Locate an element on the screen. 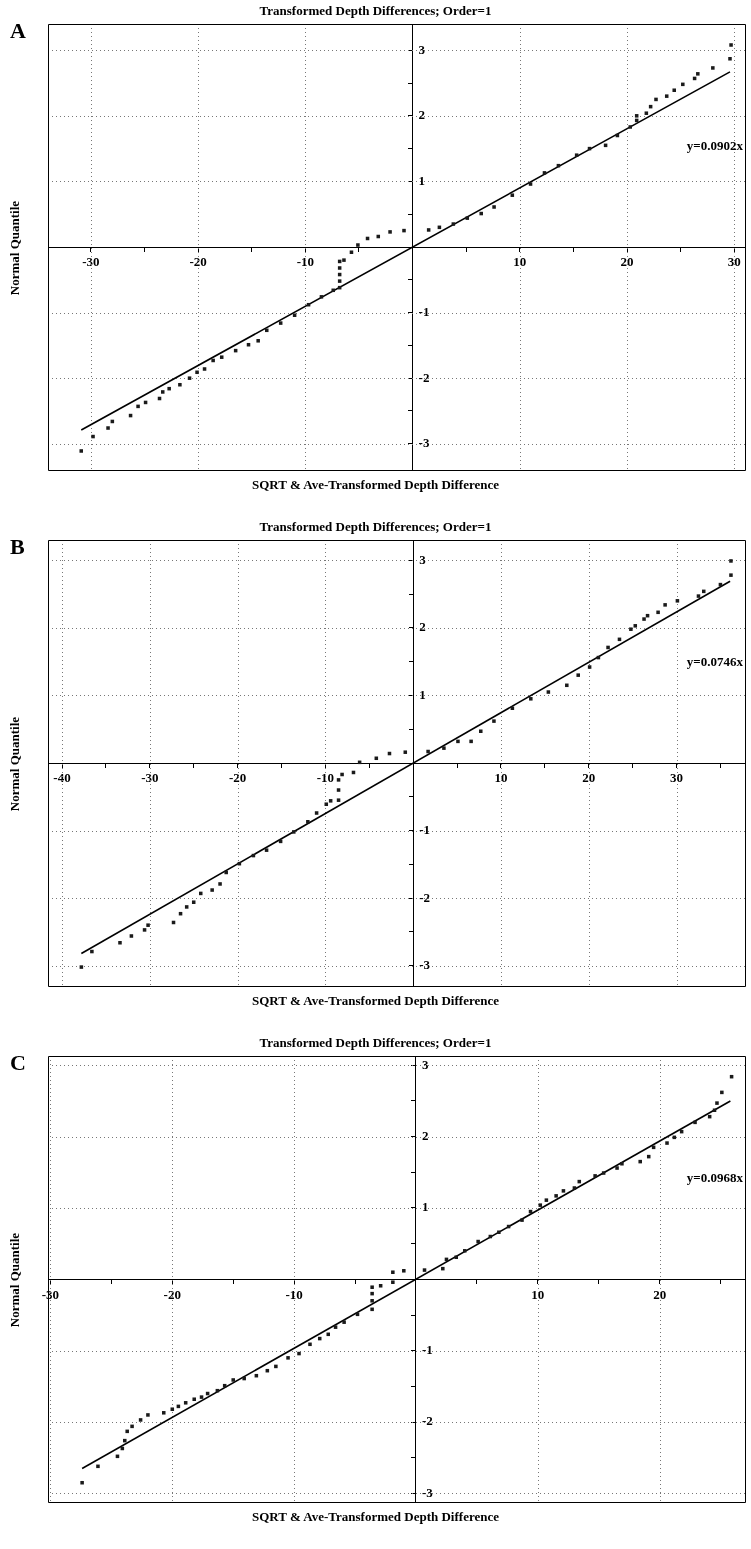 The height and width of the screenshot is (1549, 751). annotation: y=0.0746x is located at coordinates (714, 662).